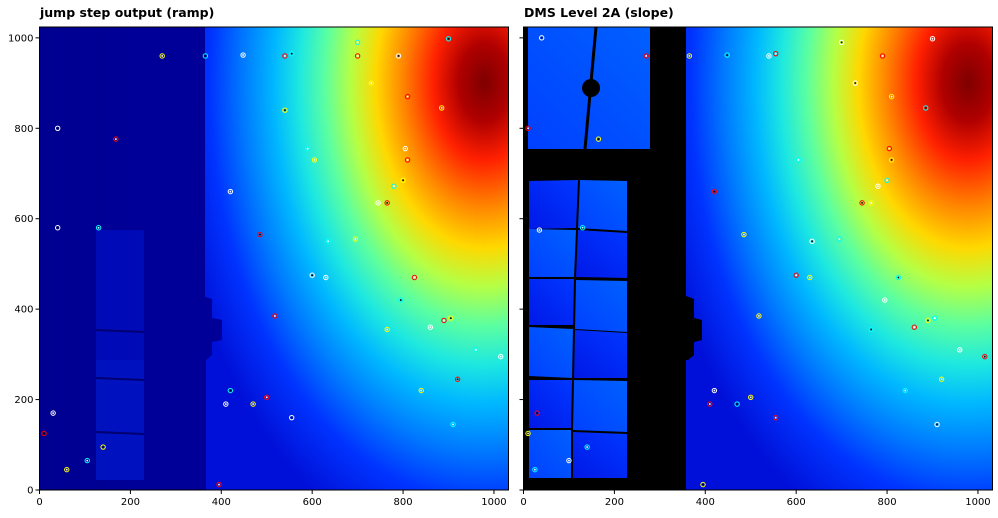 The image size is (998, 518). I want to click on left-x-tick-label: 200, so click(130, 502).